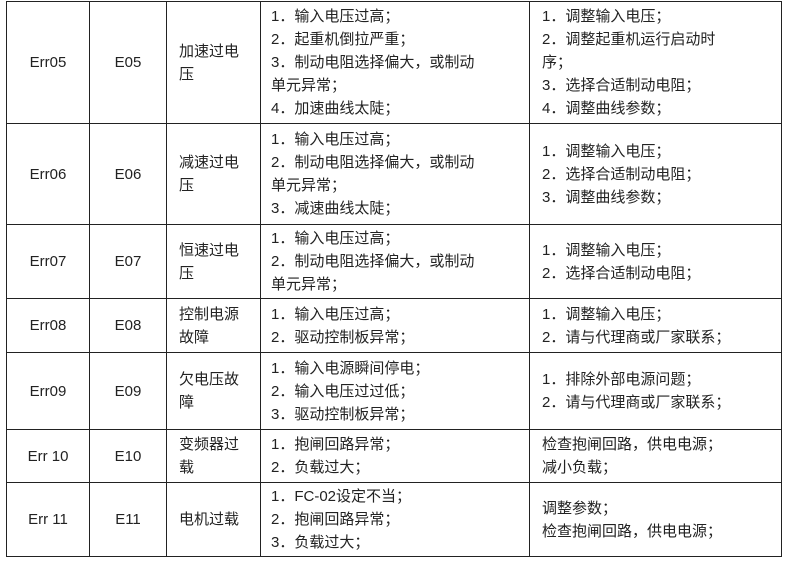 The width and height of the screenshot is (792, 561). Describe the element at coordinates (343, 414) in the screenshot. I see `fault-cause-cell-line: 3．驱动控制板异常；` at that location.